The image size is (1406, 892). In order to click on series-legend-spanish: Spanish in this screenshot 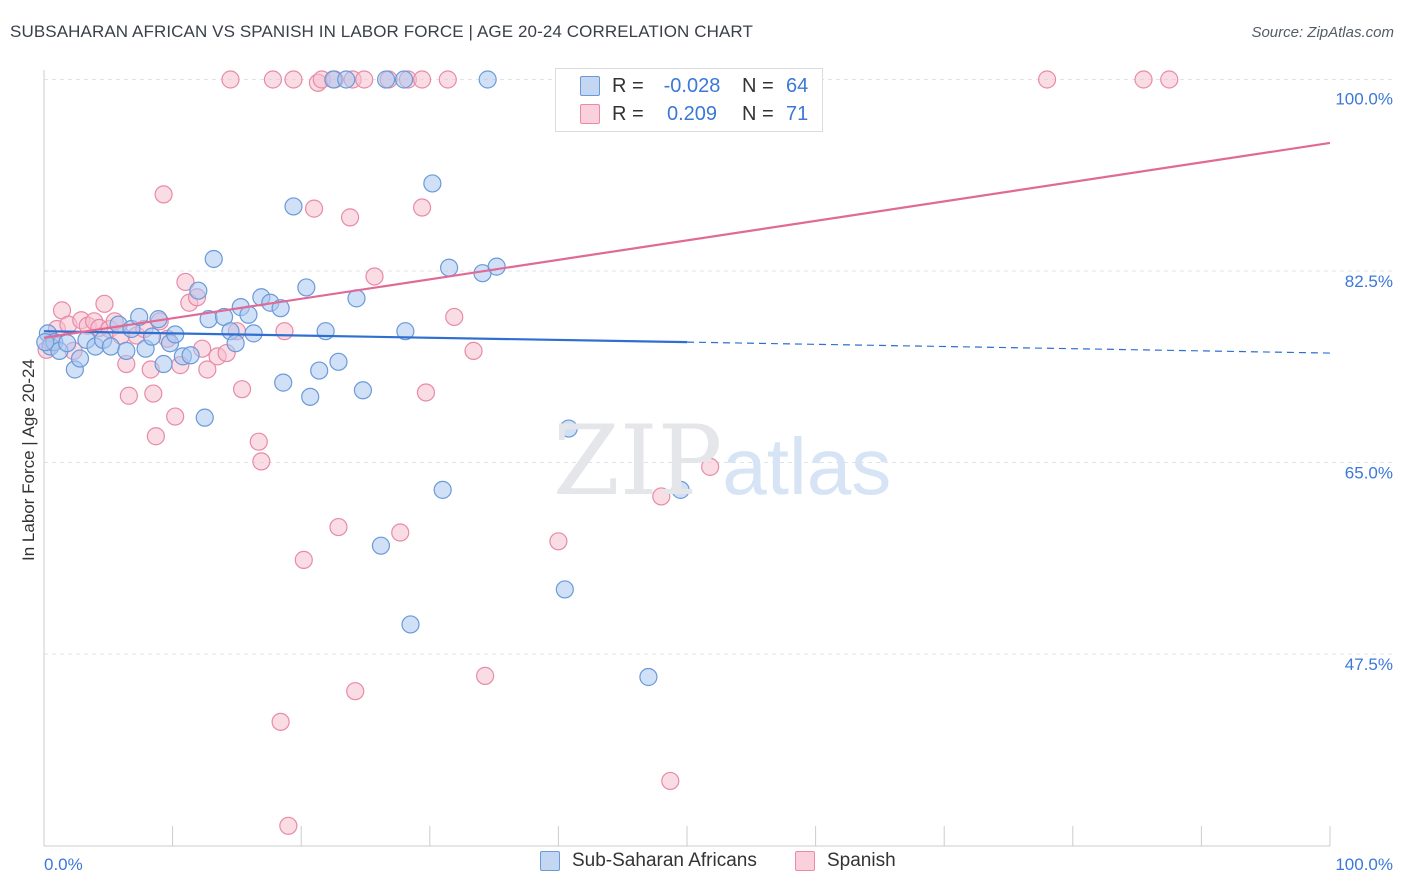, I will do `click(845, 861)`.